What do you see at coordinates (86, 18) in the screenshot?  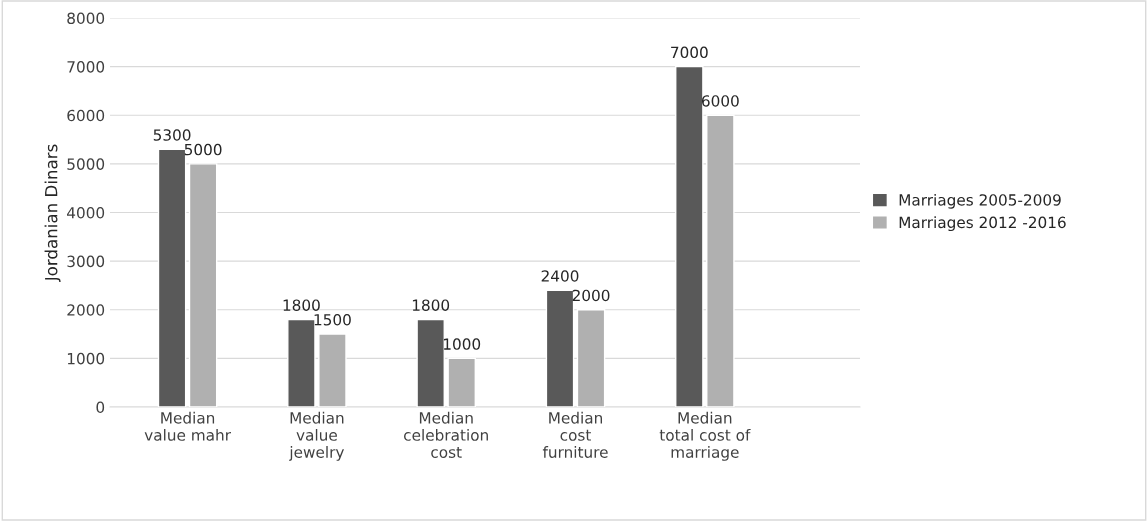 I see `y-tick-label: 8000` at bounding box center [86, 18].